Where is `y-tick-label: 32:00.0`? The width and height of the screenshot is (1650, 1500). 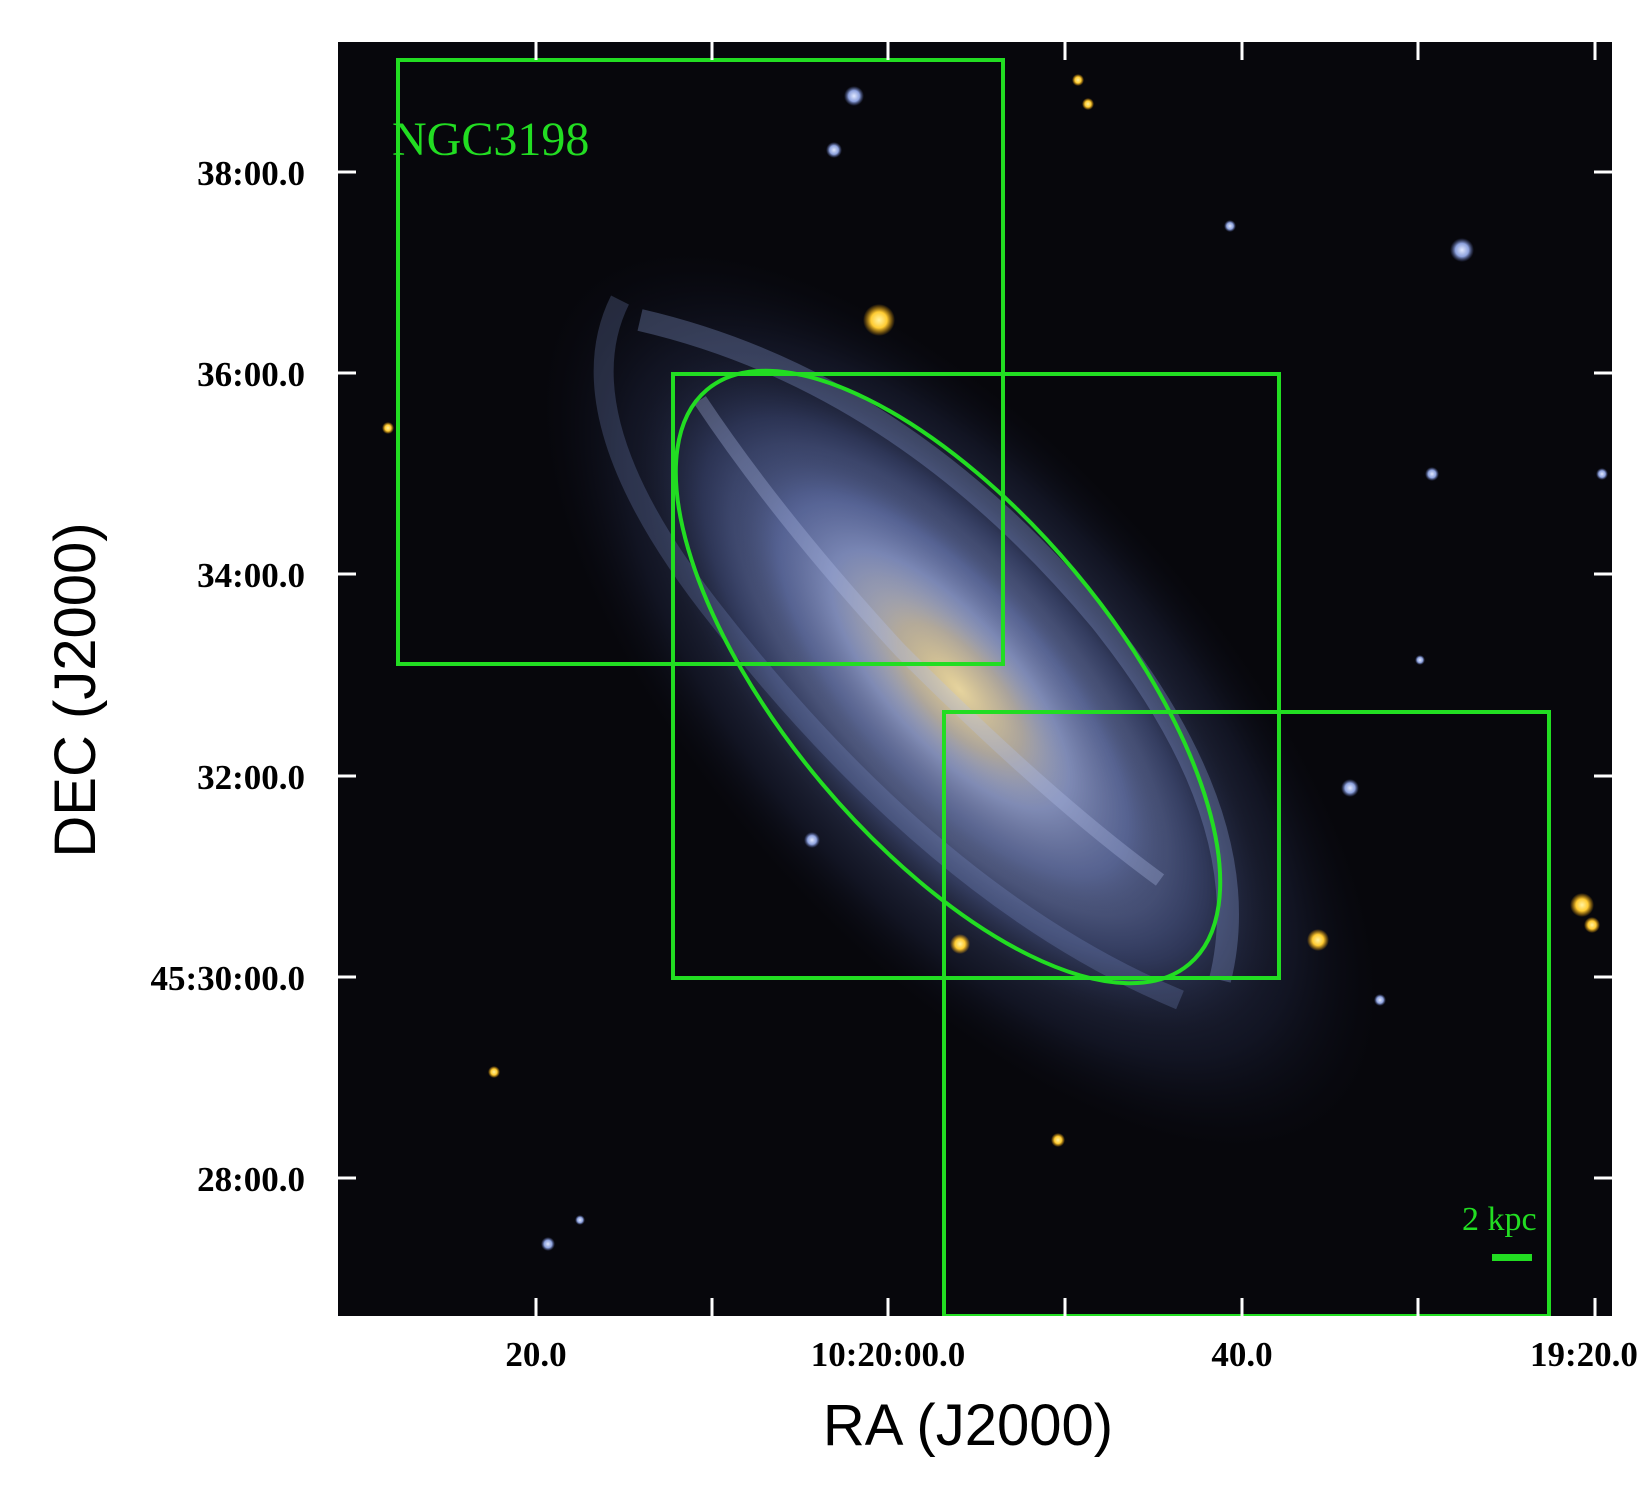
y-tick-label: 32:00.0 is located at coordinates (251, 777).